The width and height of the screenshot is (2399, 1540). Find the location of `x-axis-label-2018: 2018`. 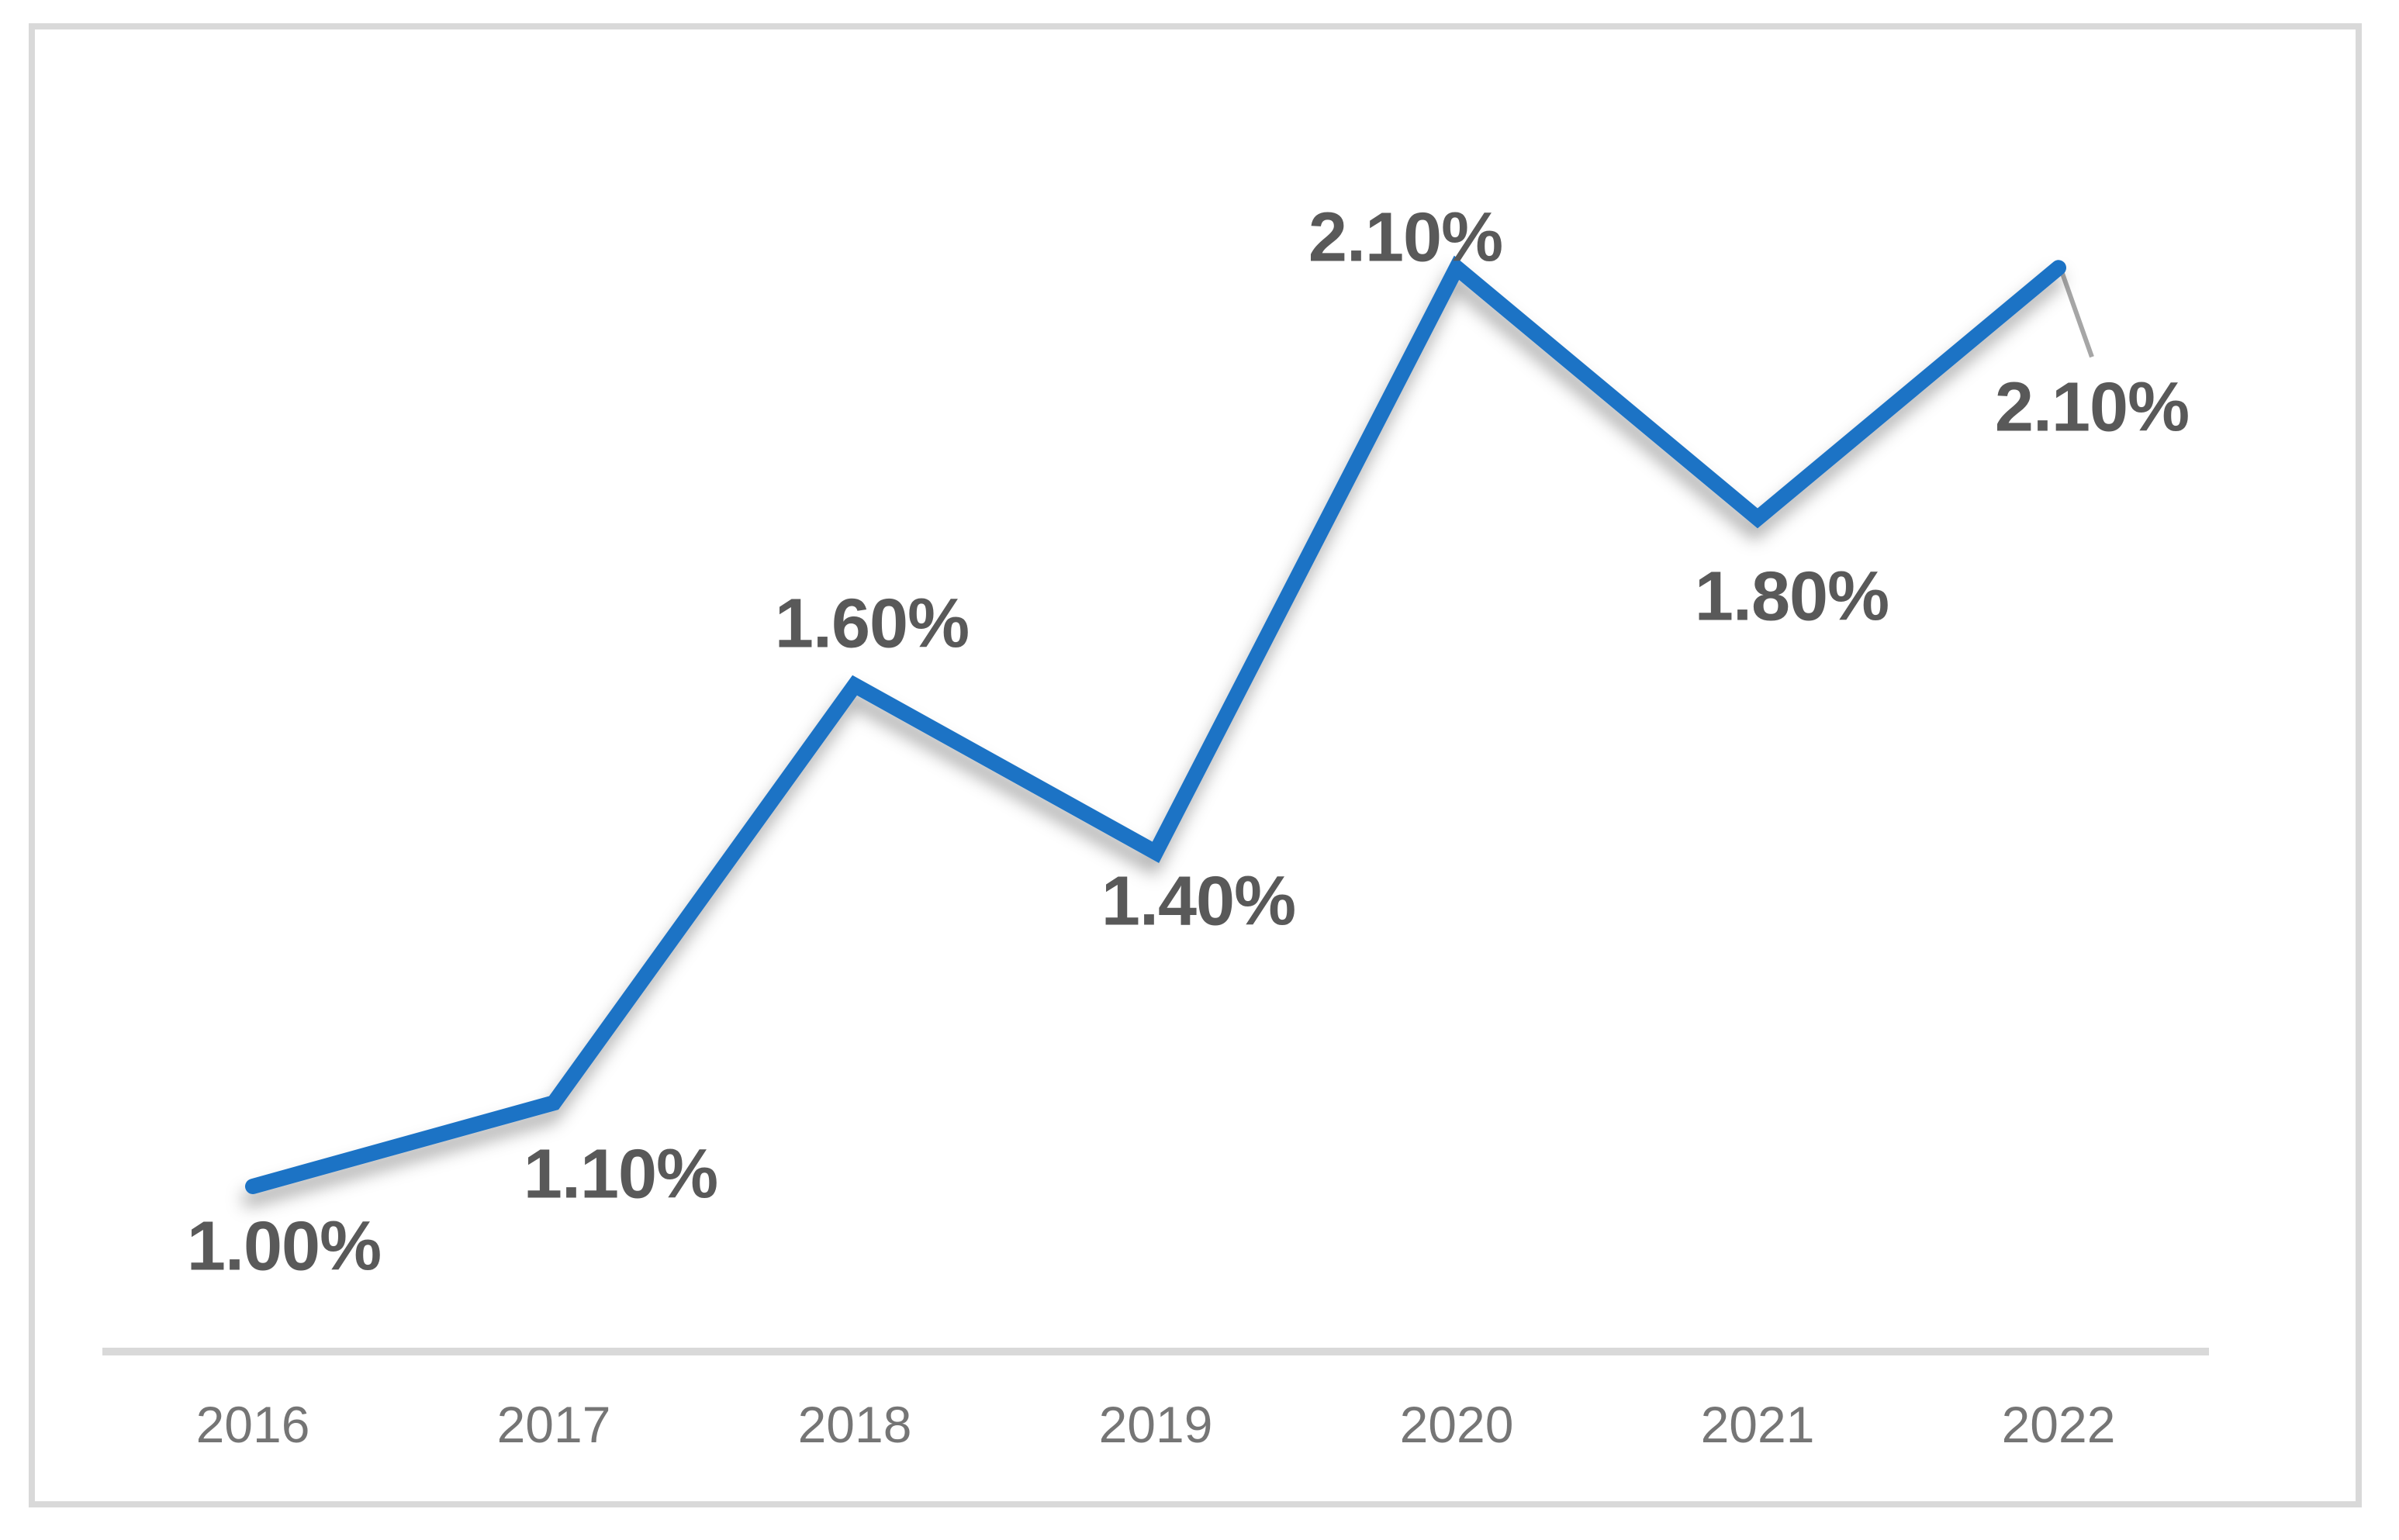

x-axis-label-2018: 2018 is located at coordinates (854, 1424).